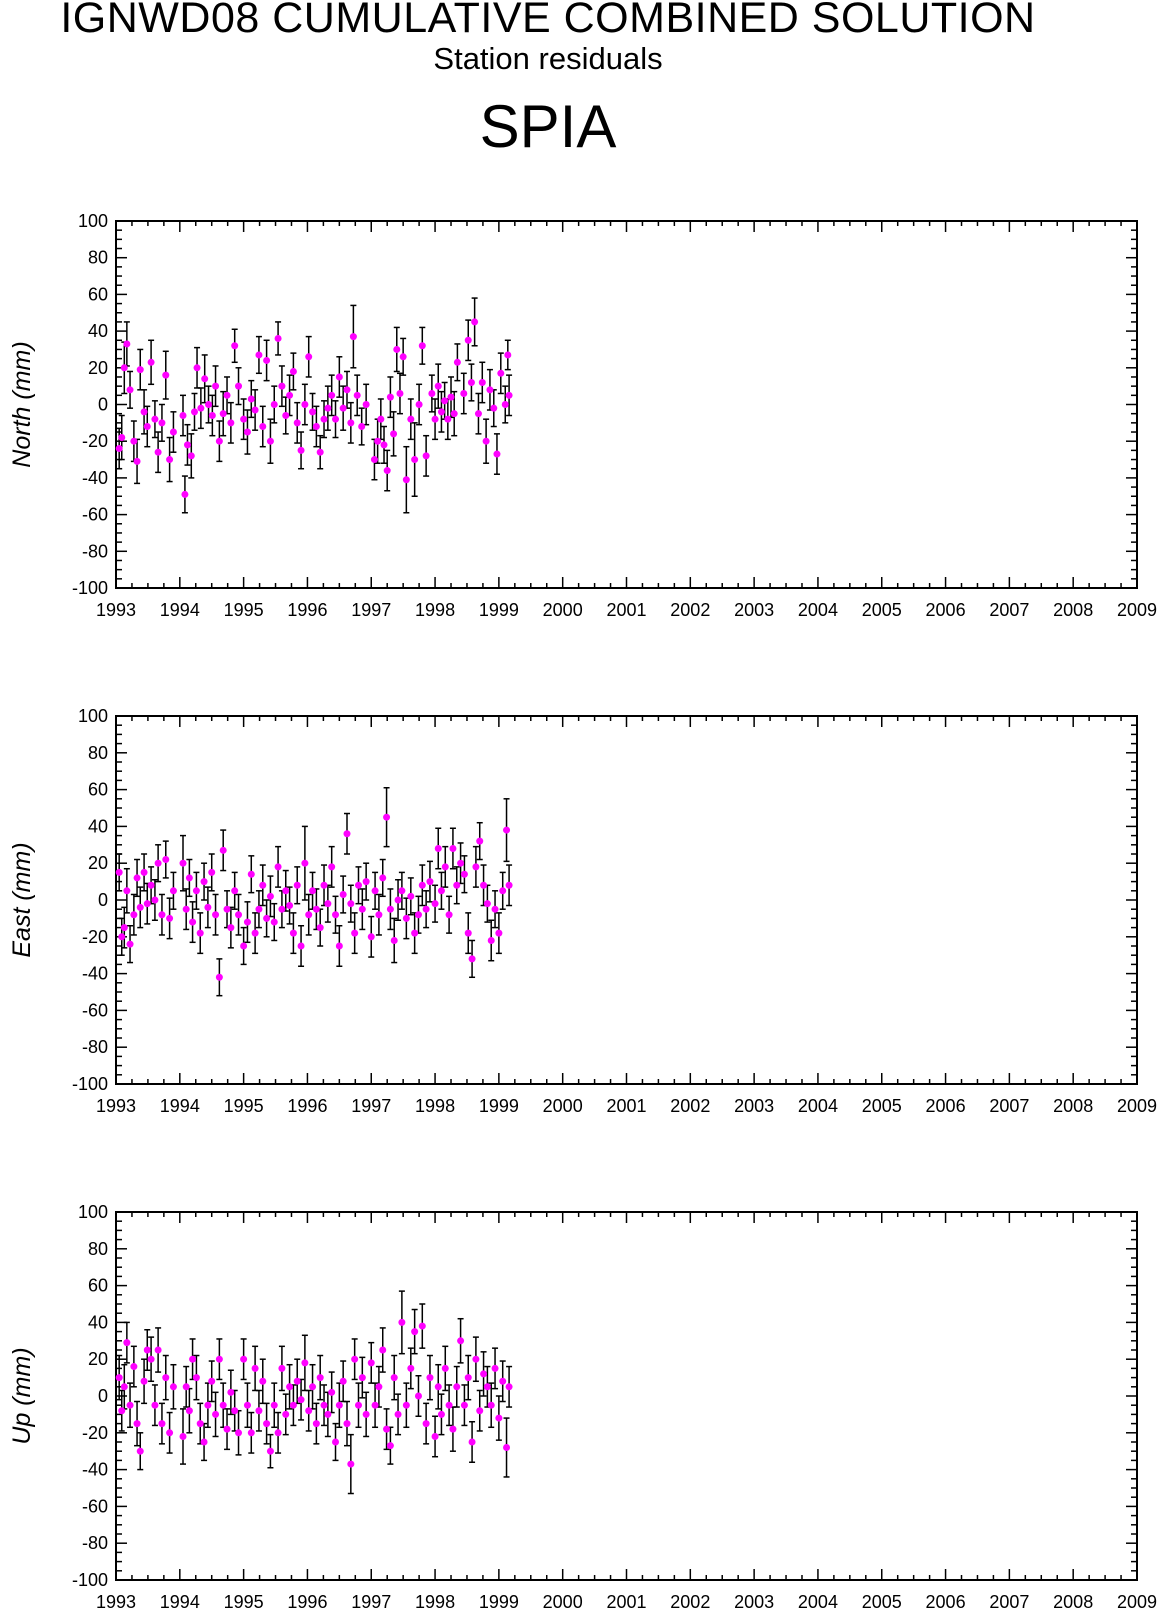 The height and width of the screenshot is (1621, 1160). What do you see at coordinates (754, 1106) in the screenshot?
I see `x-tick-label: 2003` at bounding box center [754, 1106].